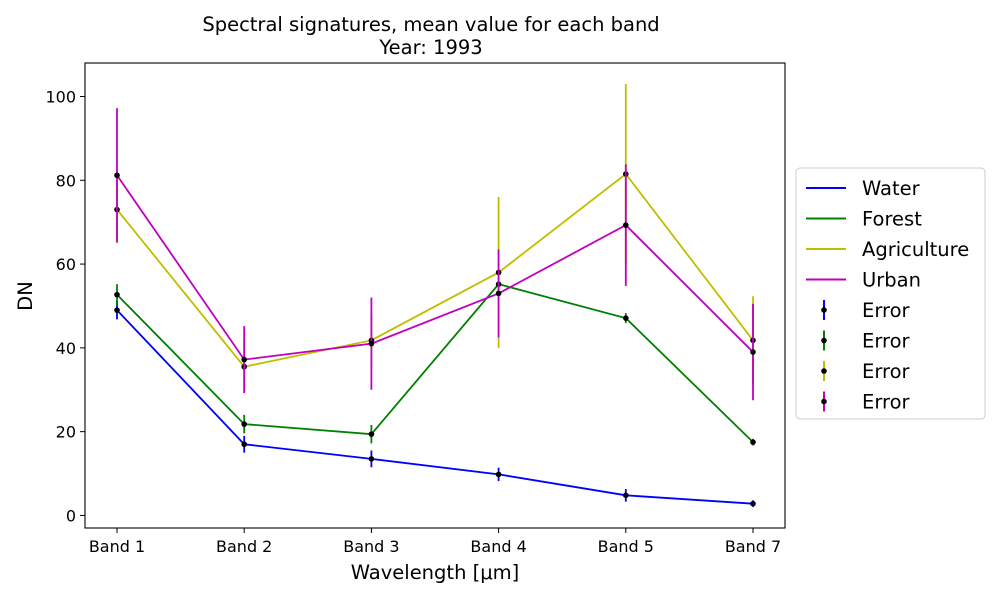 Image resolution: width=1000 pixels, height=600 pixels. I want to click on legend-error-dot-forest, so click(824, 340).